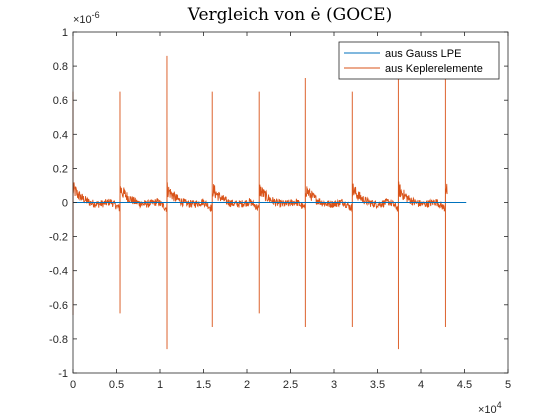 The width and height of the screenshot is (560, 420). I want to click on y-tick-label: 0.8, so click(60, 67).